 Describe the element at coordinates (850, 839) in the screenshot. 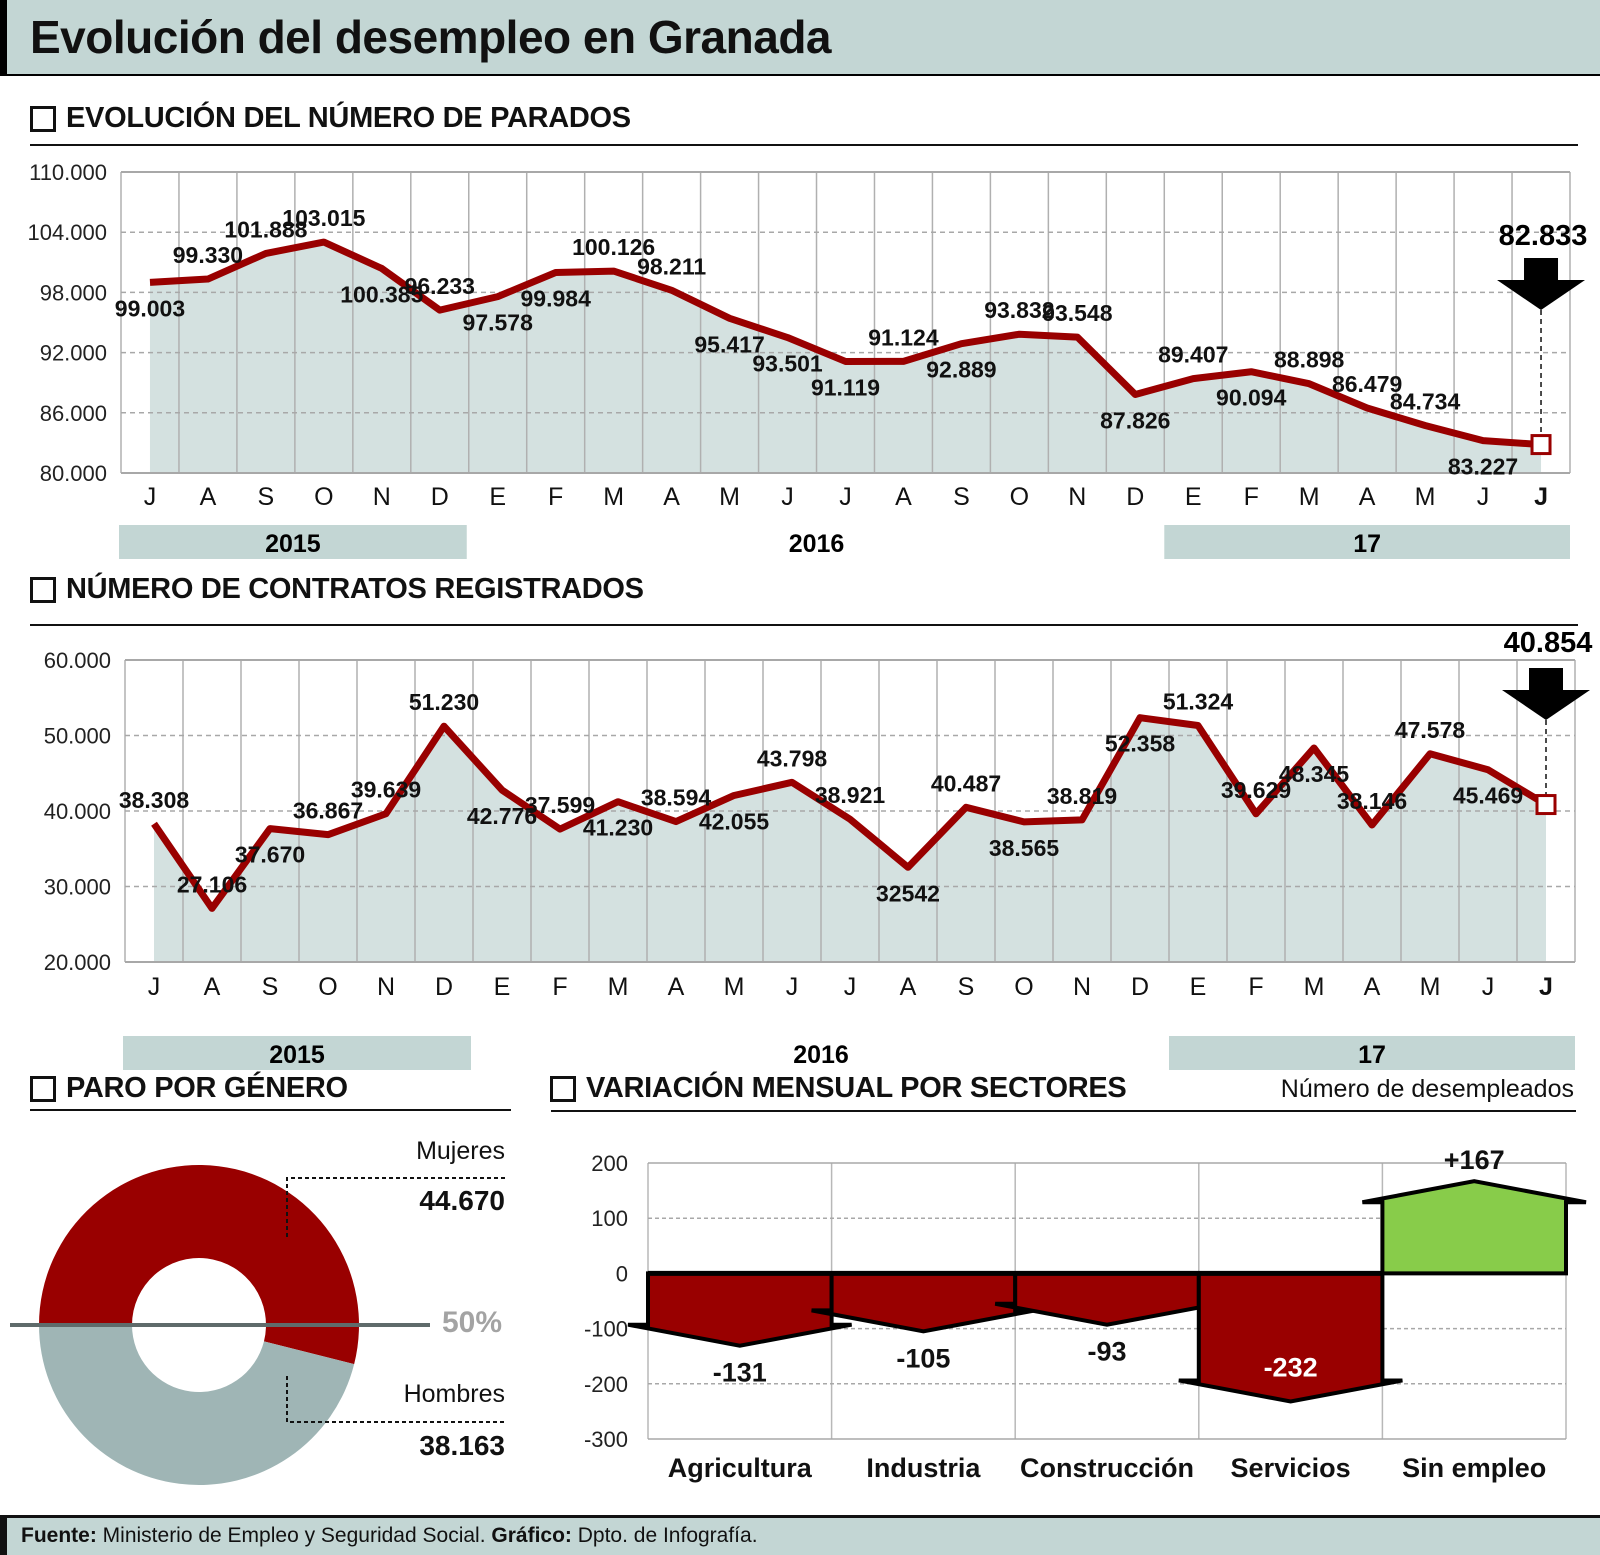

I see `area-fill` at that location.